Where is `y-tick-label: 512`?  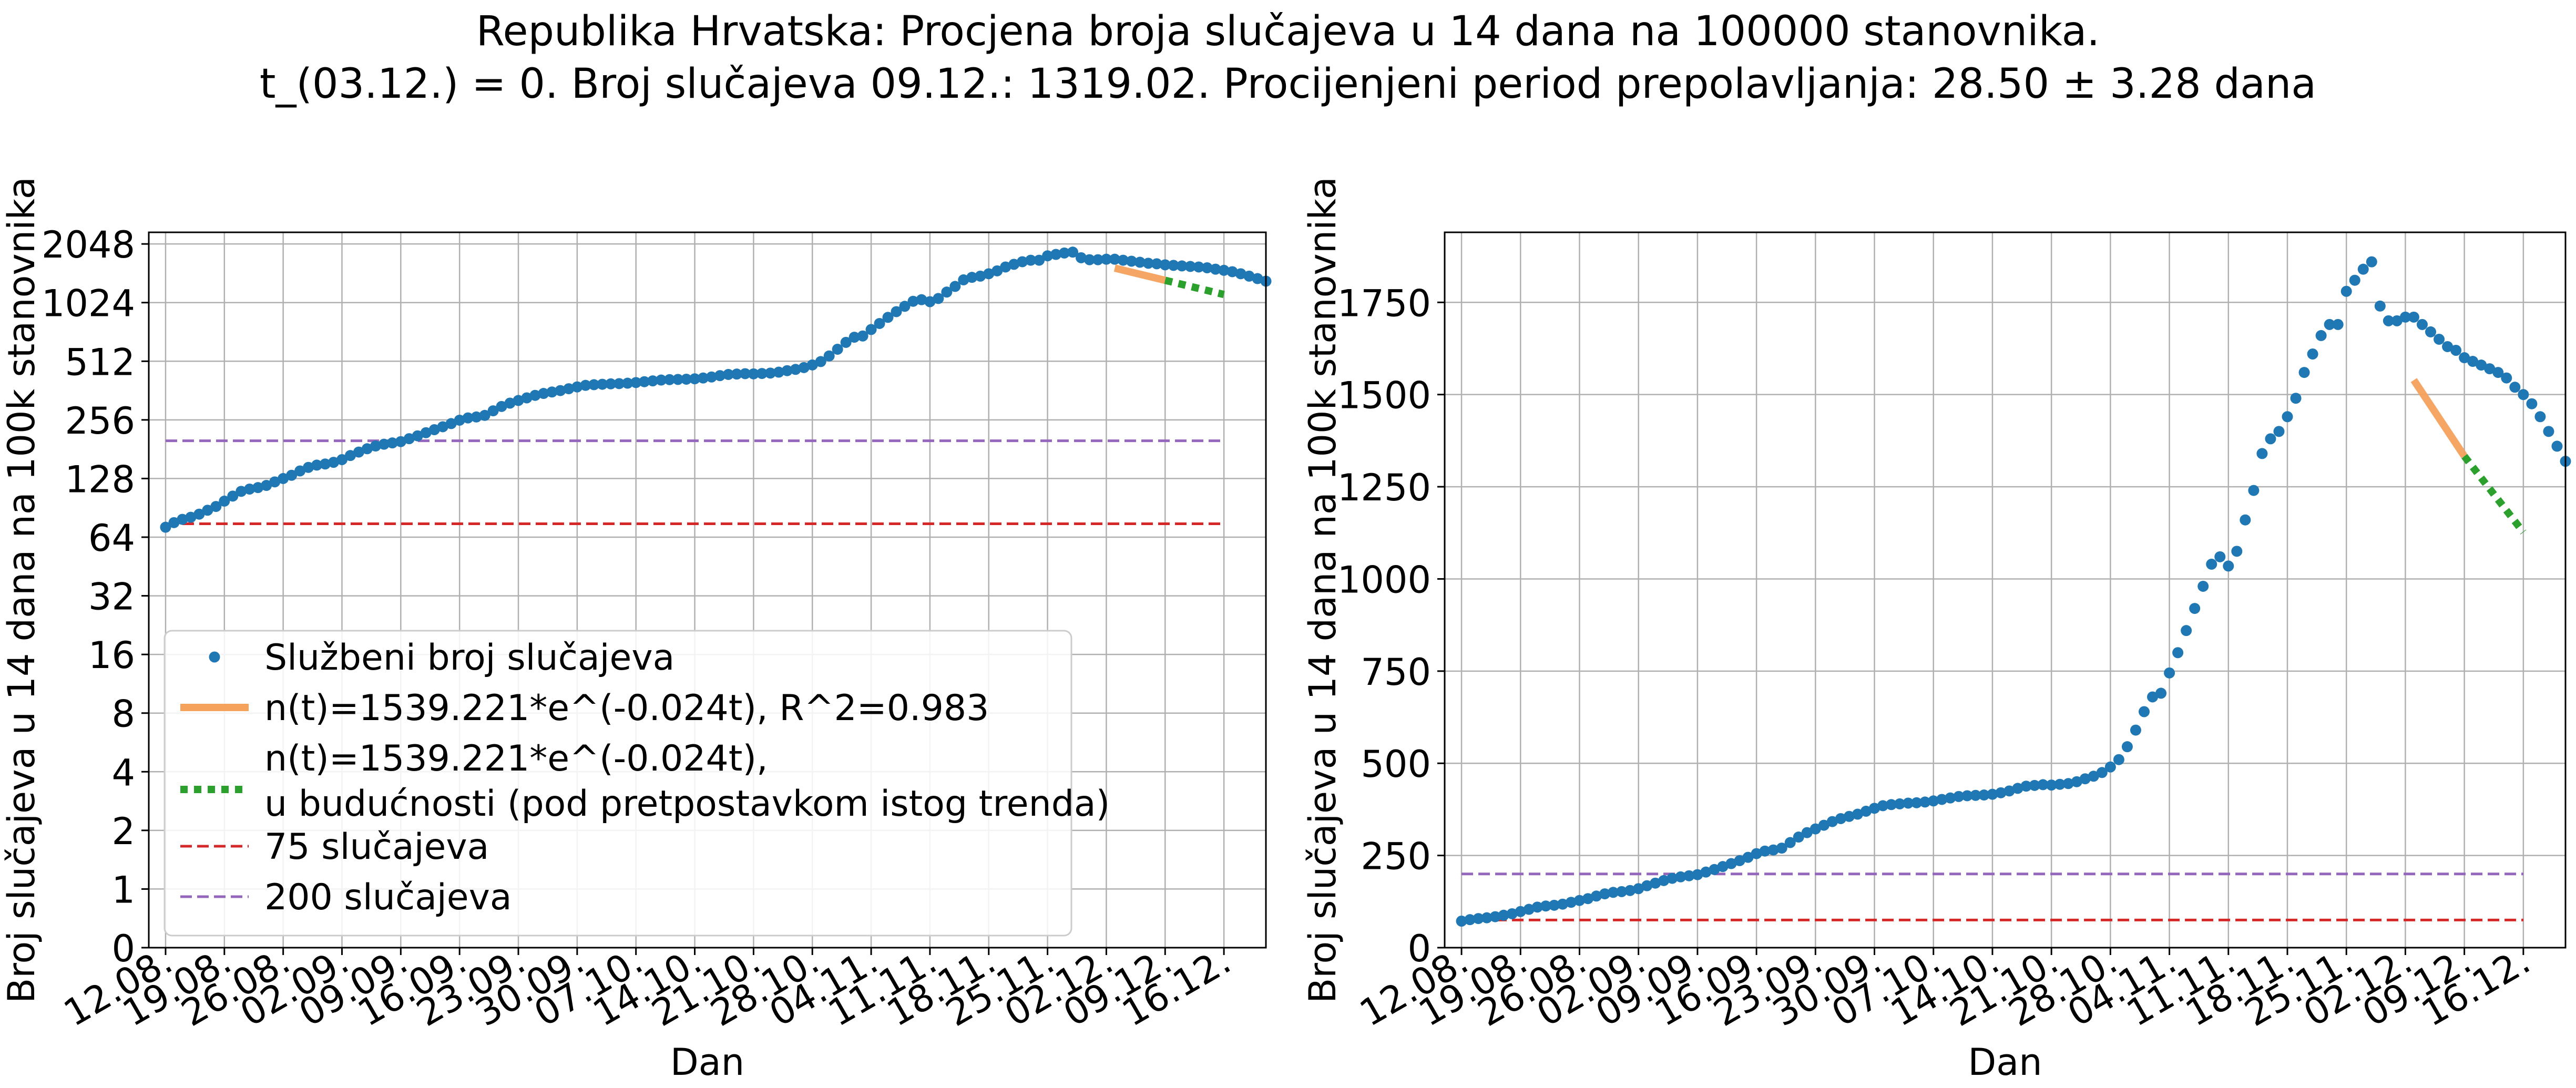
y-tick-label: 512 is located at coordinates (100, 363).